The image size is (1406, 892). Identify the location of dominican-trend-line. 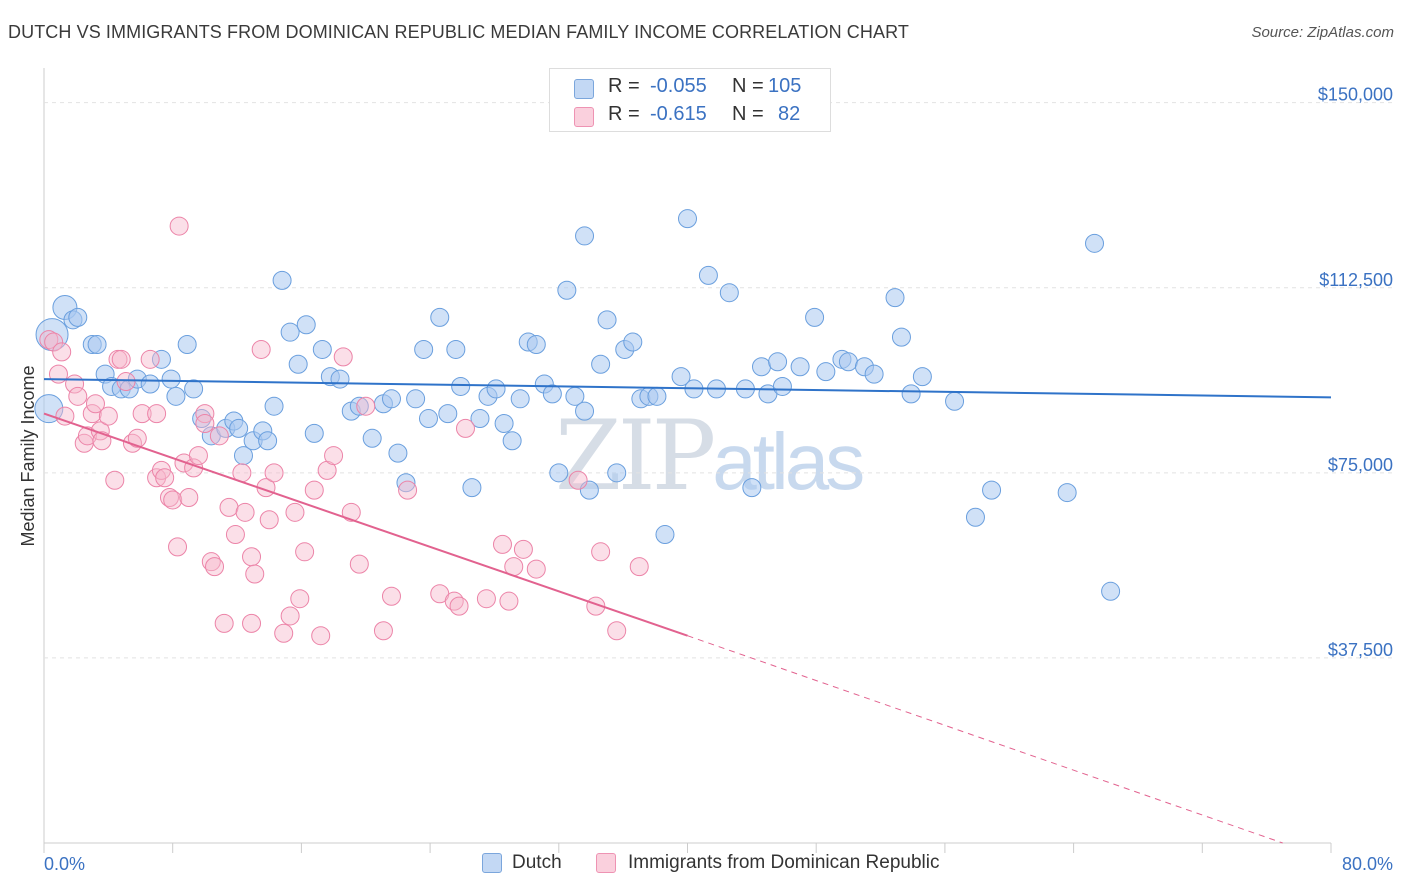
(365, 524).